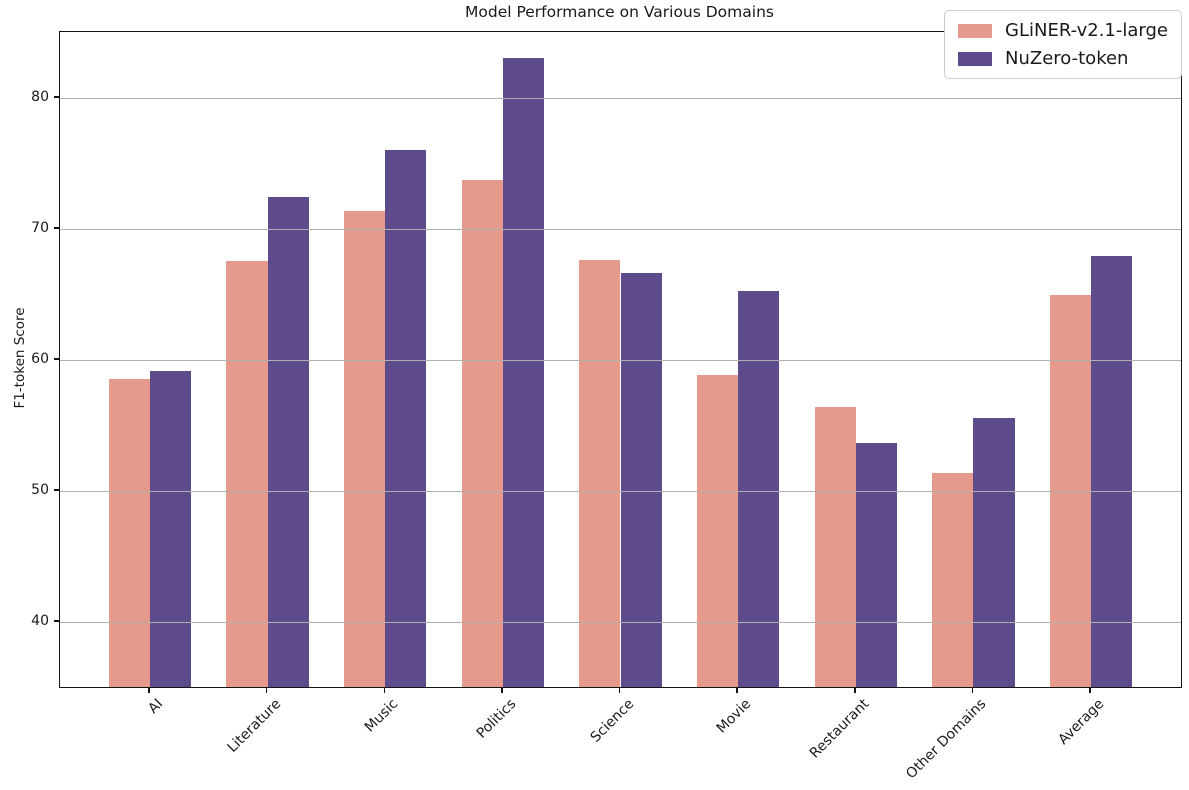 Image resolution: width=1189 pixels, height=790 pixels. I want to click on legend-label-gliner: GLiNER-v2.1-large, so click(1086, 30).